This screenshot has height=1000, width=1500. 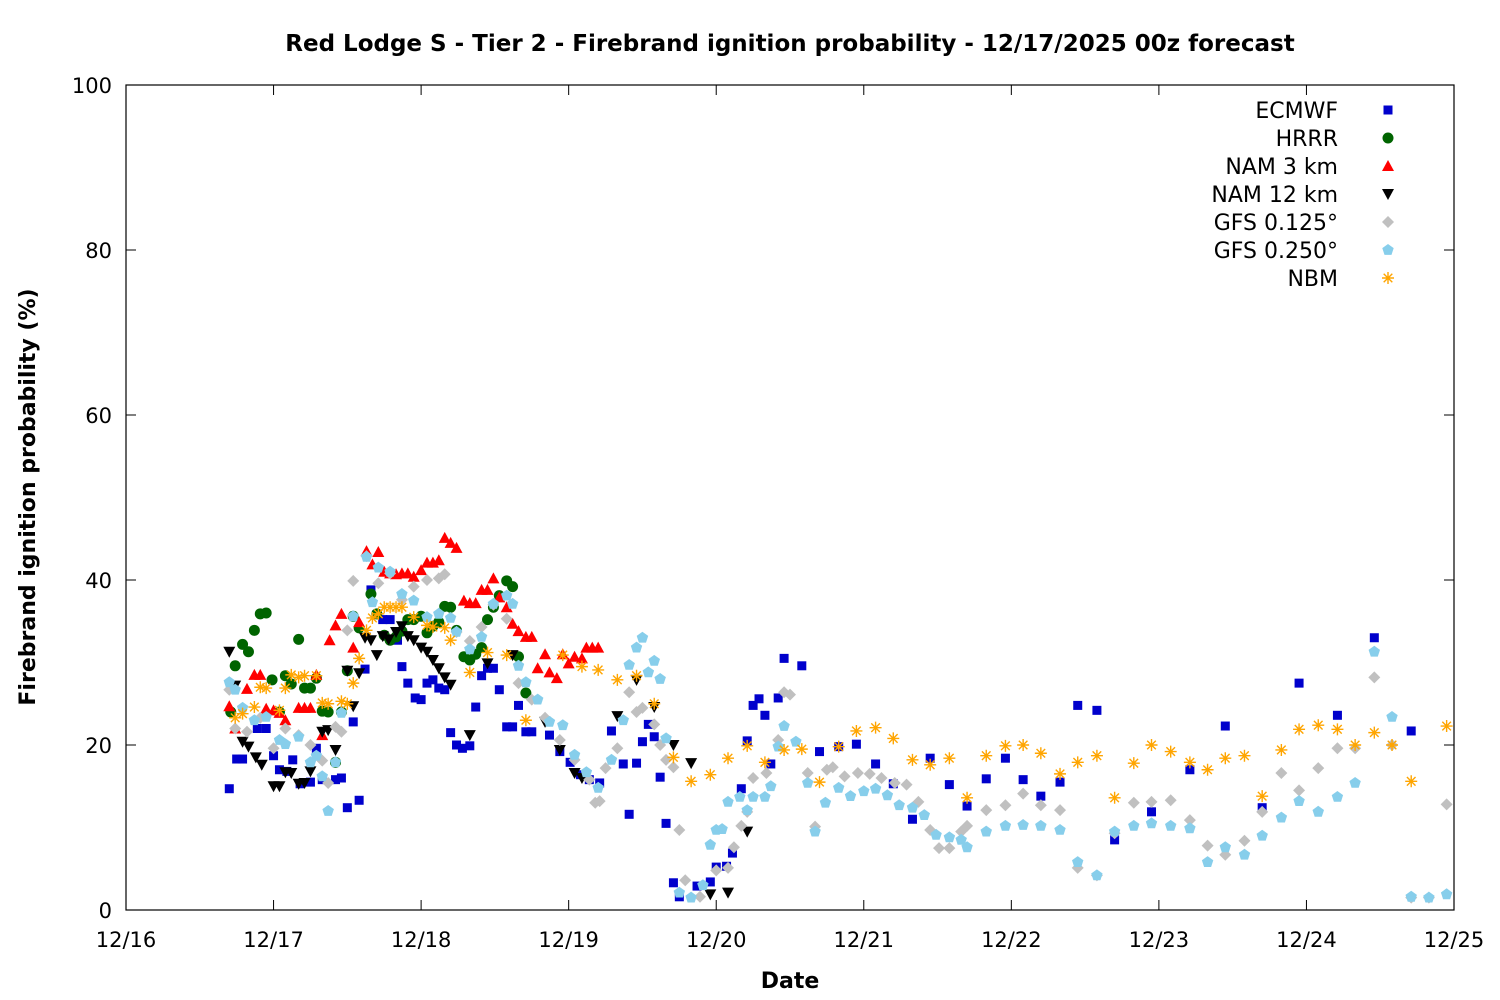 I want to click on x-tick-label: 12/23, so click(x=1159, y=940).